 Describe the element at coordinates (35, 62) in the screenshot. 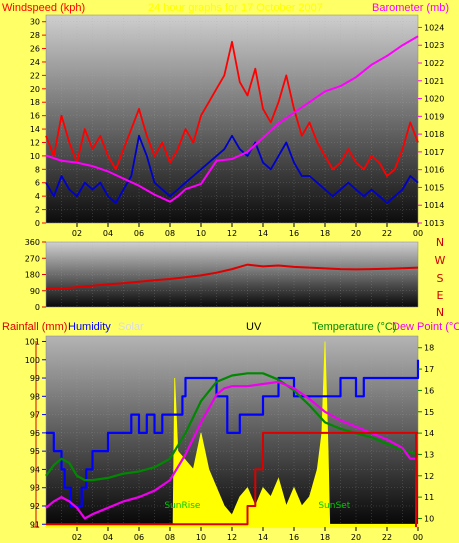

I see `windspeed-axis-tick-label: 24` at that location.